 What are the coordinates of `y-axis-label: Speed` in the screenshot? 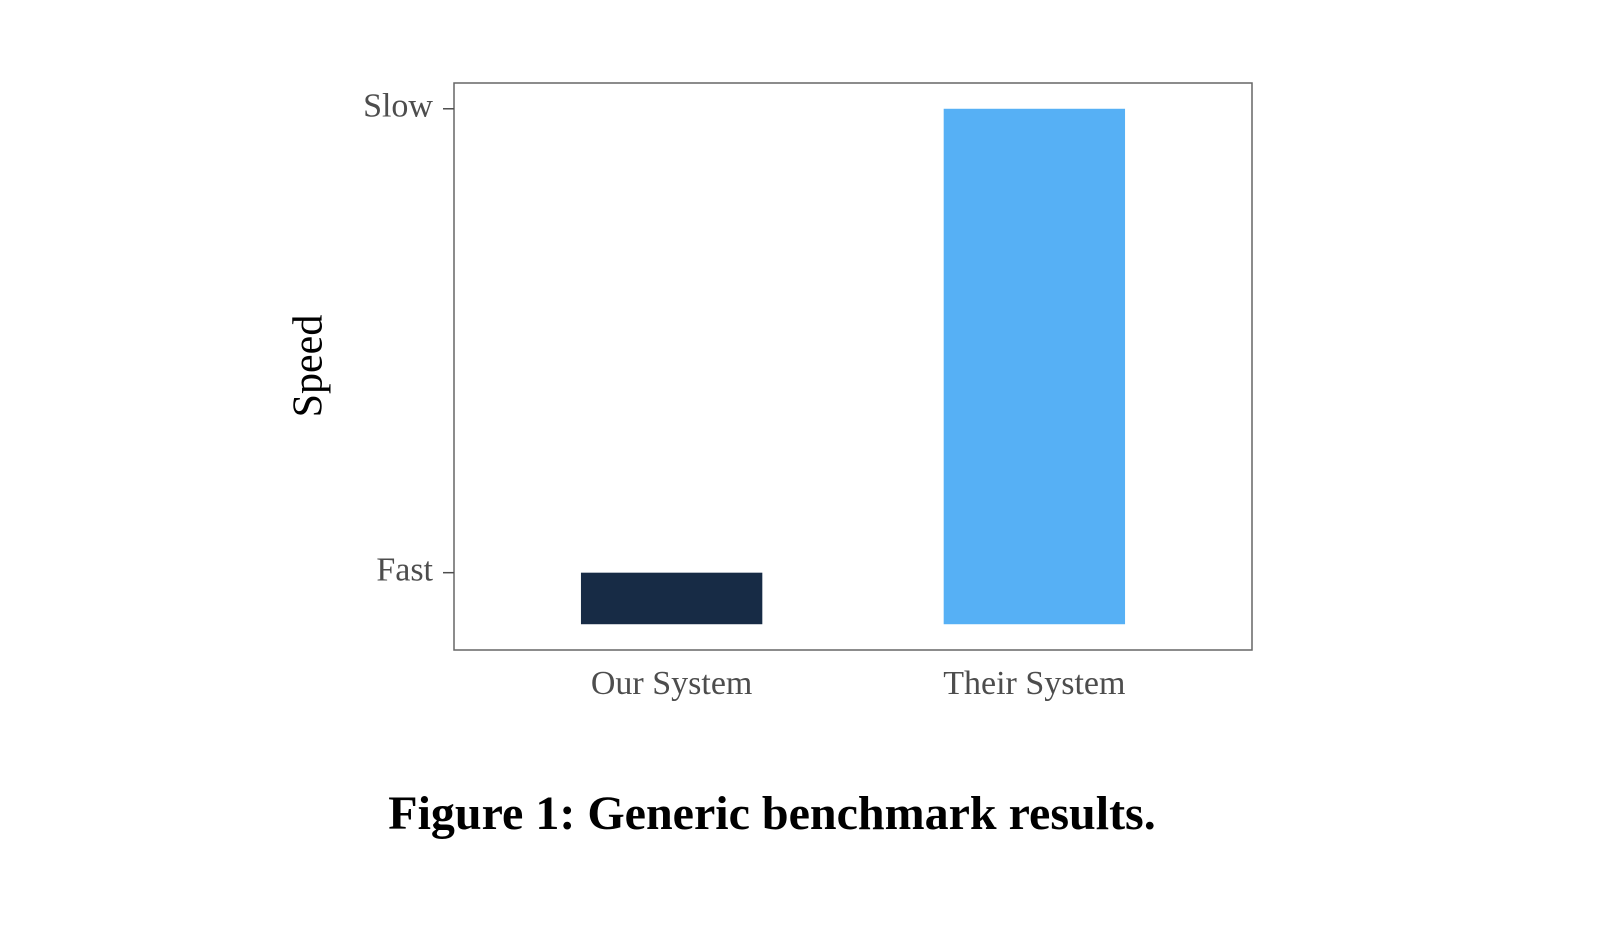 It's located at (309, 366).